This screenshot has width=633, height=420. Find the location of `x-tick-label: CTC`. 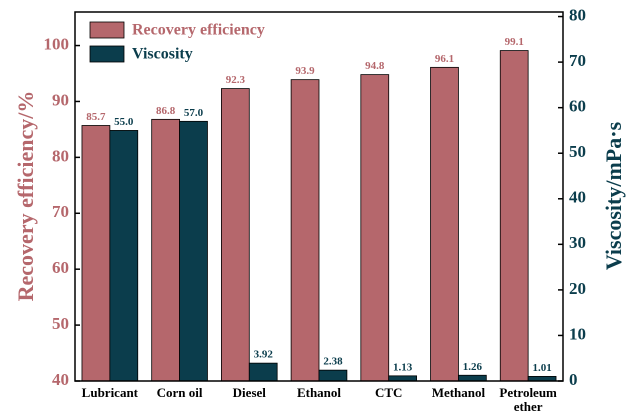

x-tick-label: CTC is located at coordinates (388, 392).